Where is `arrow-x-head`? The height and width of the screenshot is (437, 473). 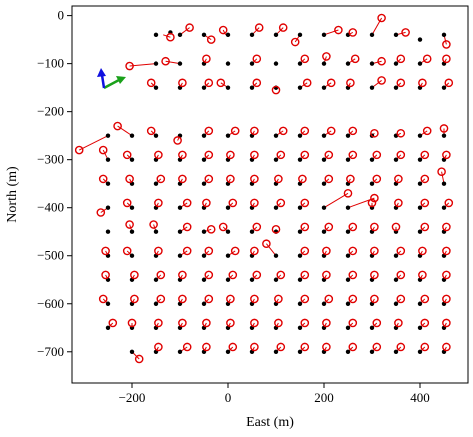
arrow-x-head is located at coordinates (121, 80).